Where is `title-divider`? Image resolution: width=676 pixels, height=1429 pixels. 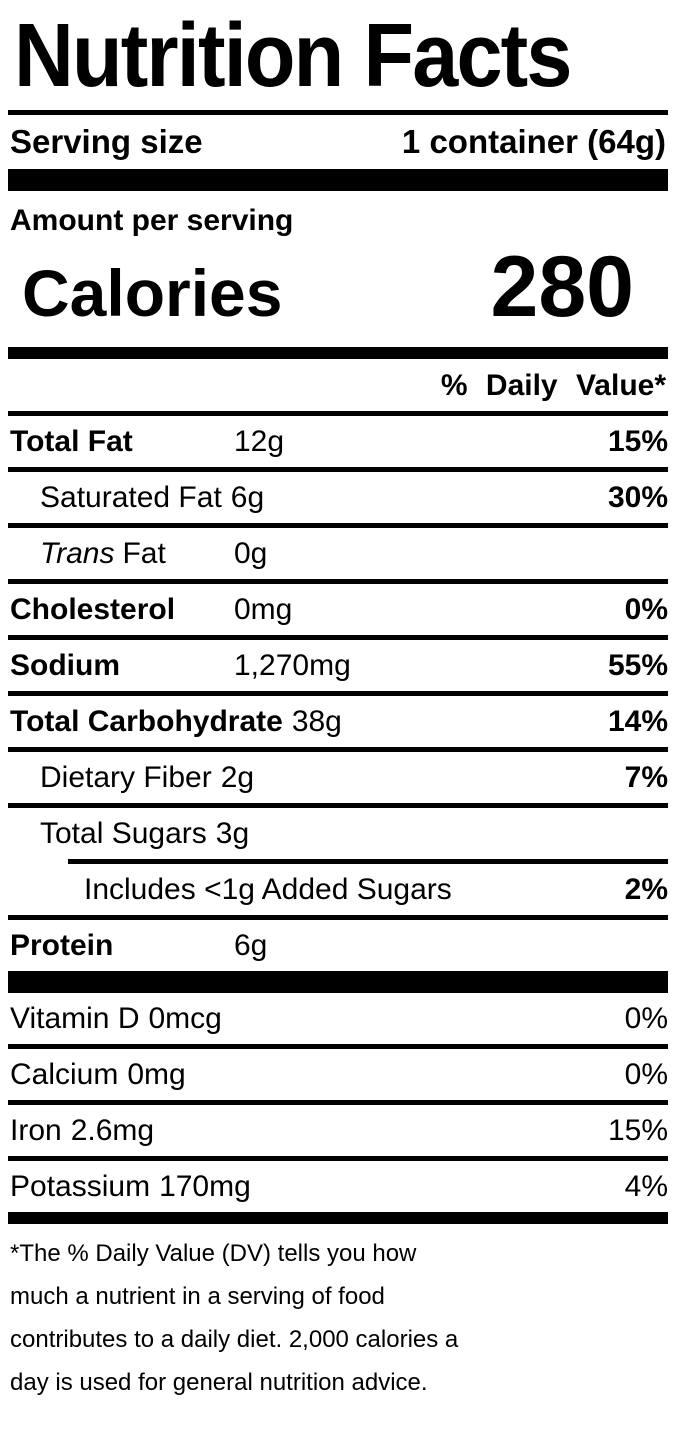 title-divider is located at coordinates (338, 112).